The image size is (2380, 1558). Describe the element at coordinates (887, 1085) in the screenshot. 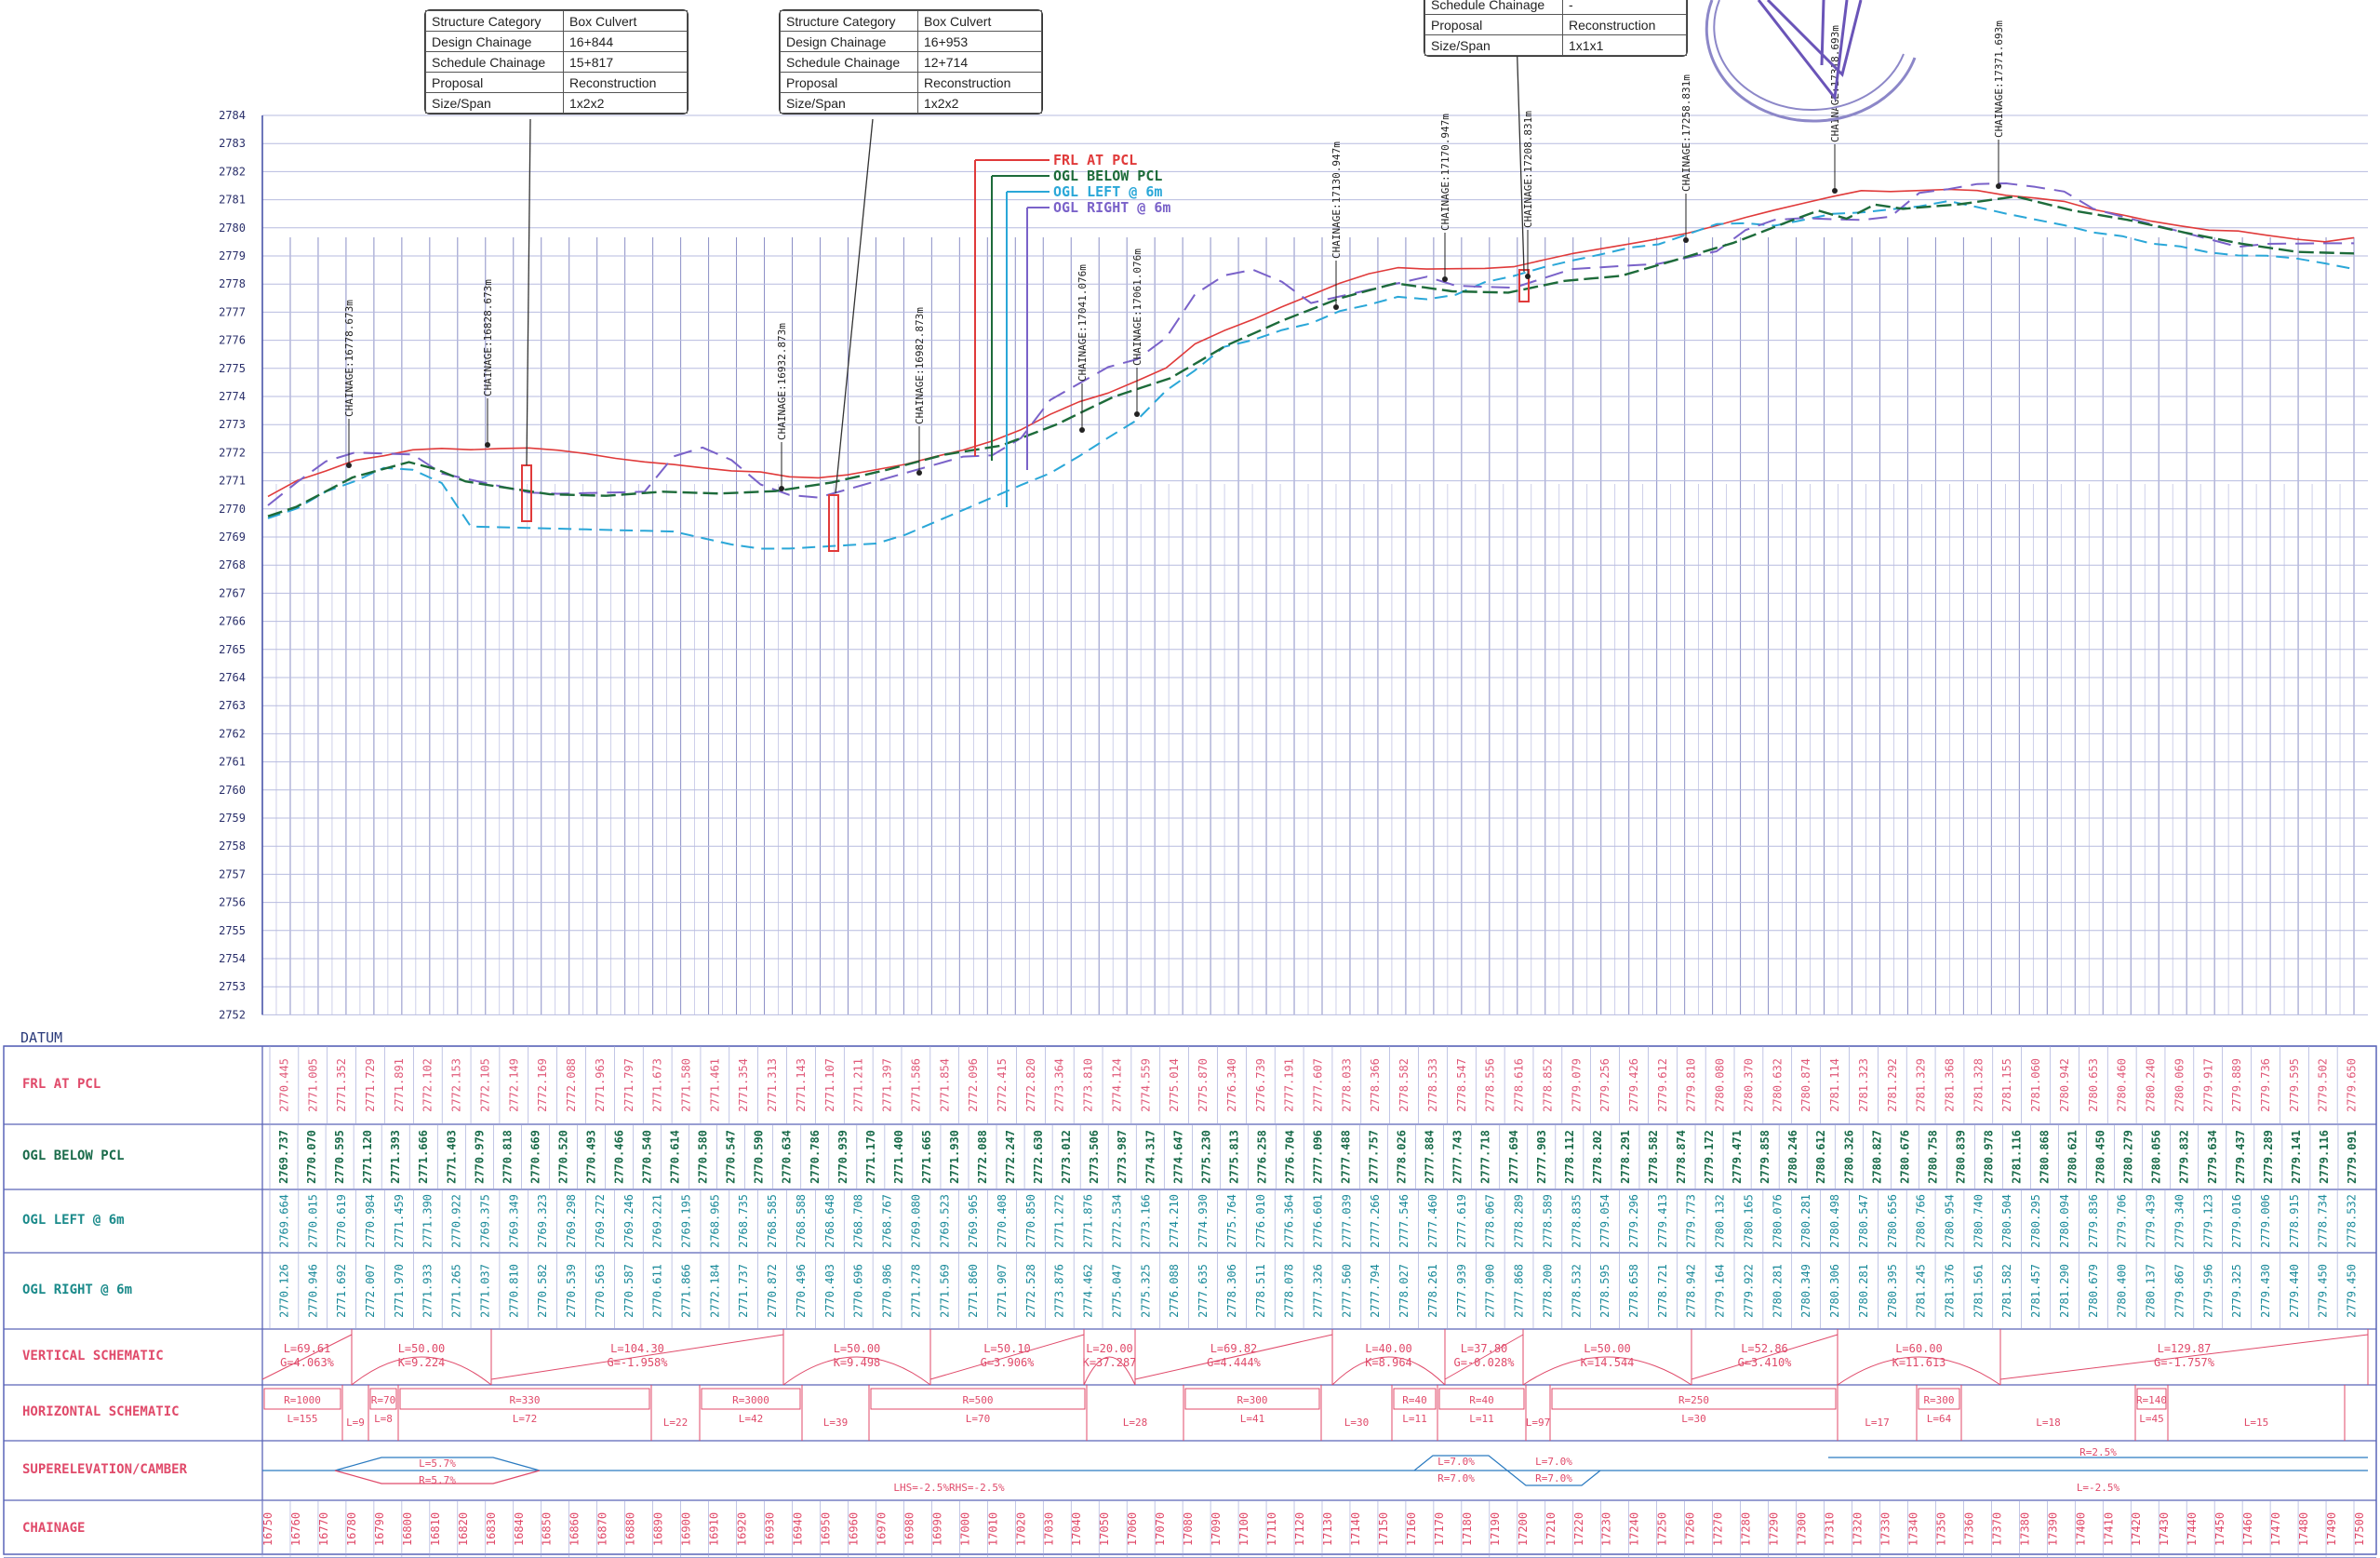

I see `band-value: 2771.397` at that location.